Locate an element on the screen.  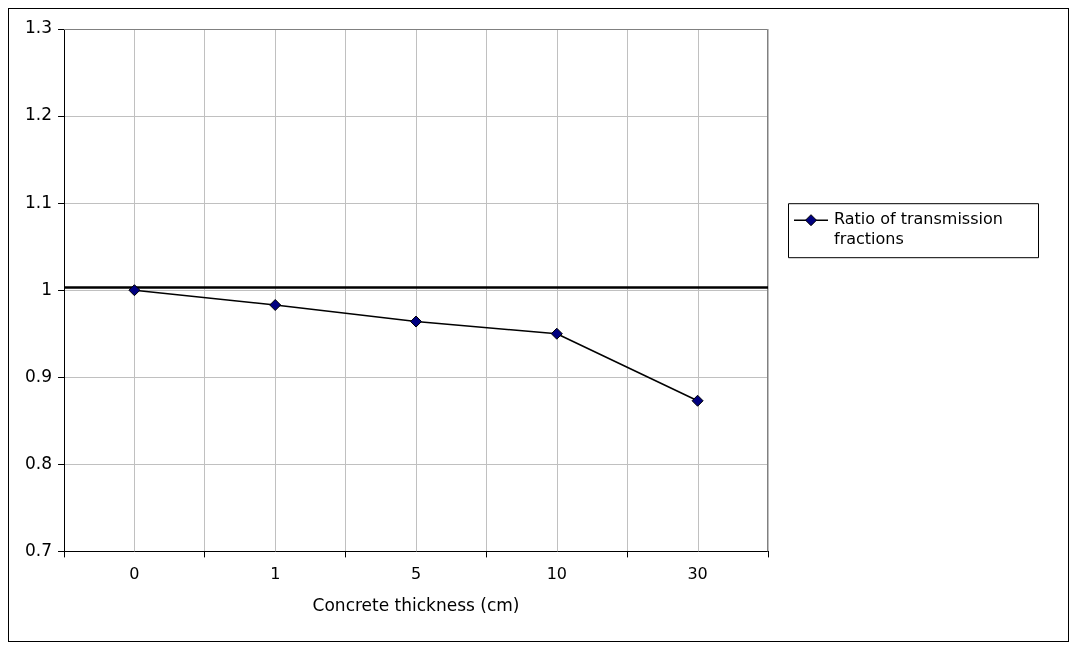
x-tick-label: 5 is located at coordinates (416, 574).